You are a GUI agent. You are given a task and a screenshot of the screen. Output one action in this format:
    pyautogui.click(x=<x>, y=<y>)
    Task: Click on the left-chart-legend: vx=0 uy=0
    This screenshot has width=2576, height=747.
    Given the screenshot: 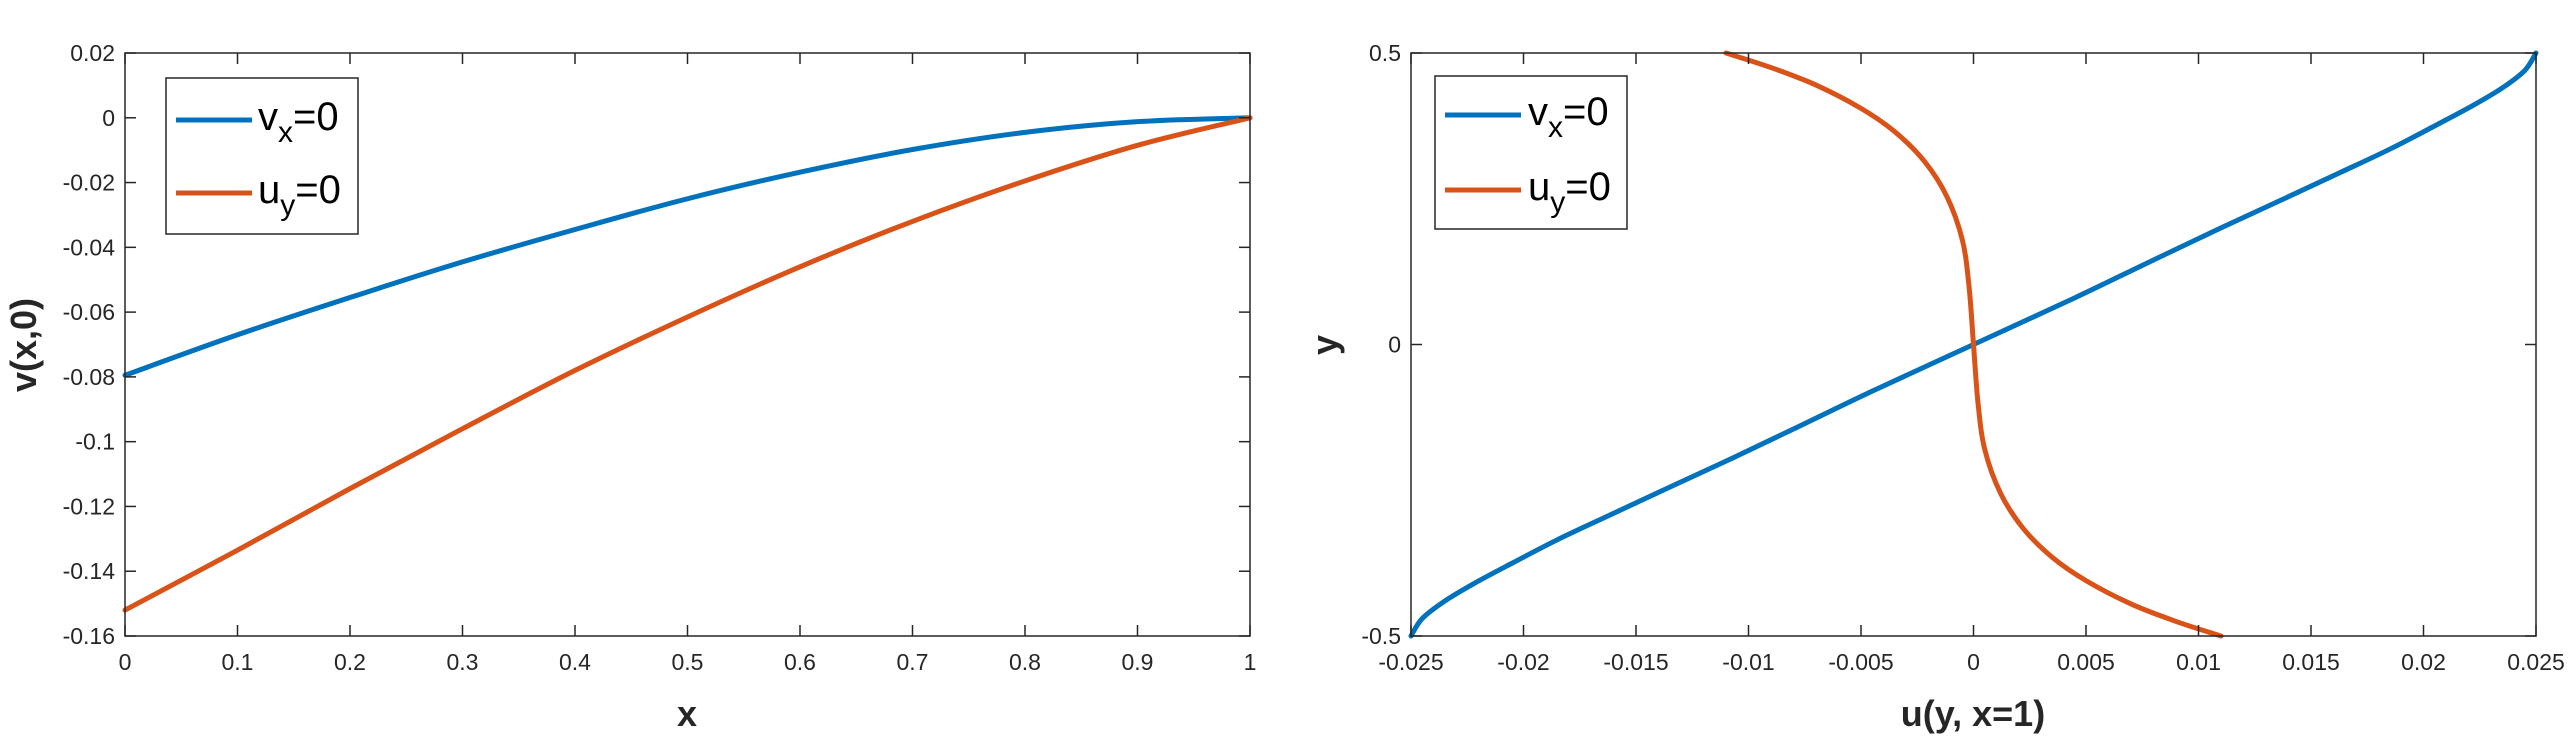 What is the action you would take?
    pyautogui.click(x=262, y=156)
    